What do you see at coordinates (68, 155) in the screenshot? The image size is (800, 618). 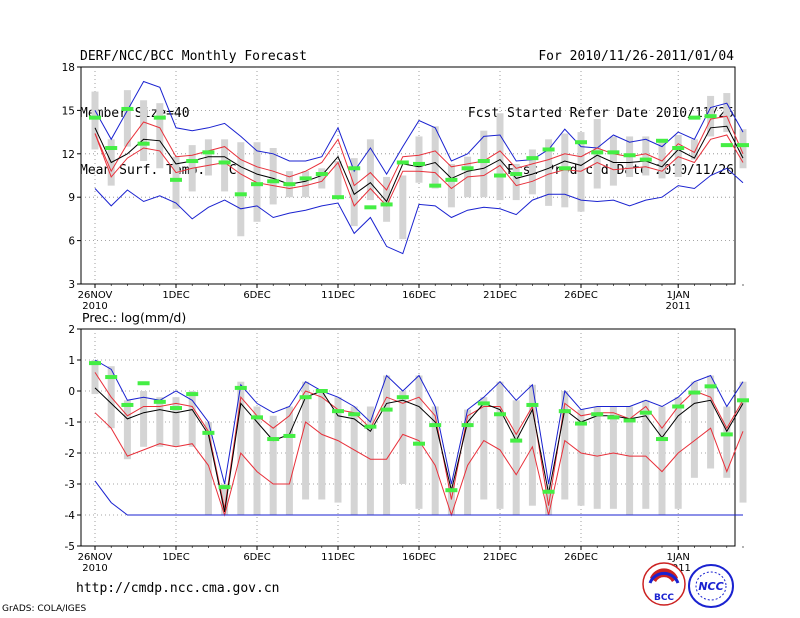 I see `y-tick-label: 12` at bounding box center [68, 155].